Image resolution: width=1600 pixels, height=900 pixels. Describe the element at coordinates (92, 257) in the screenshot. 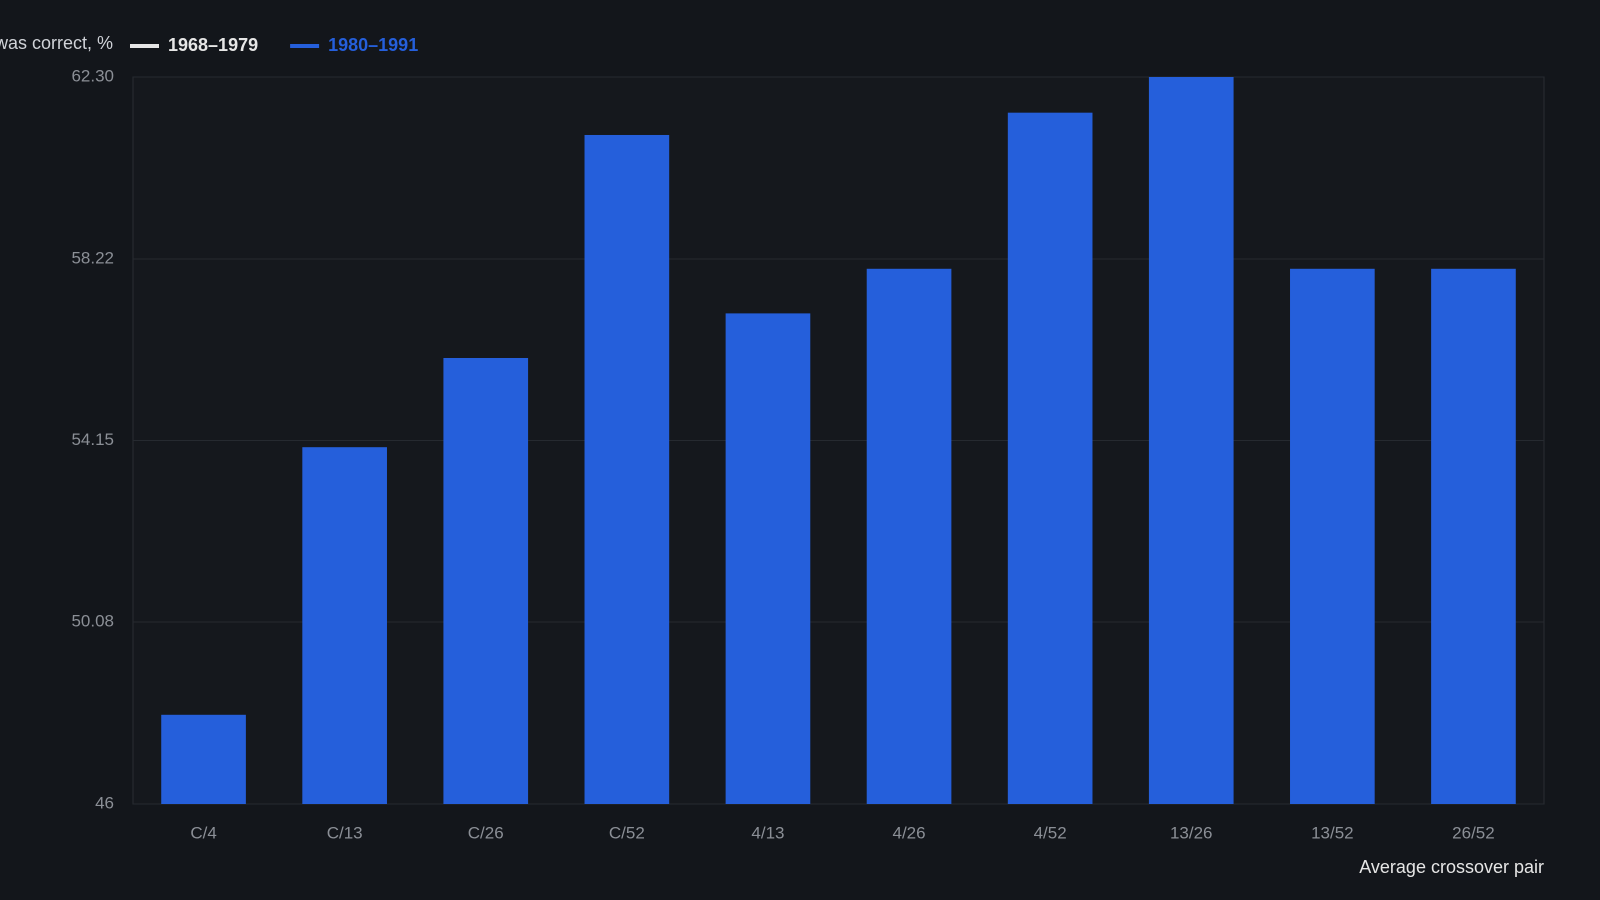

I see `y-tick-label: 58.22` at that location.